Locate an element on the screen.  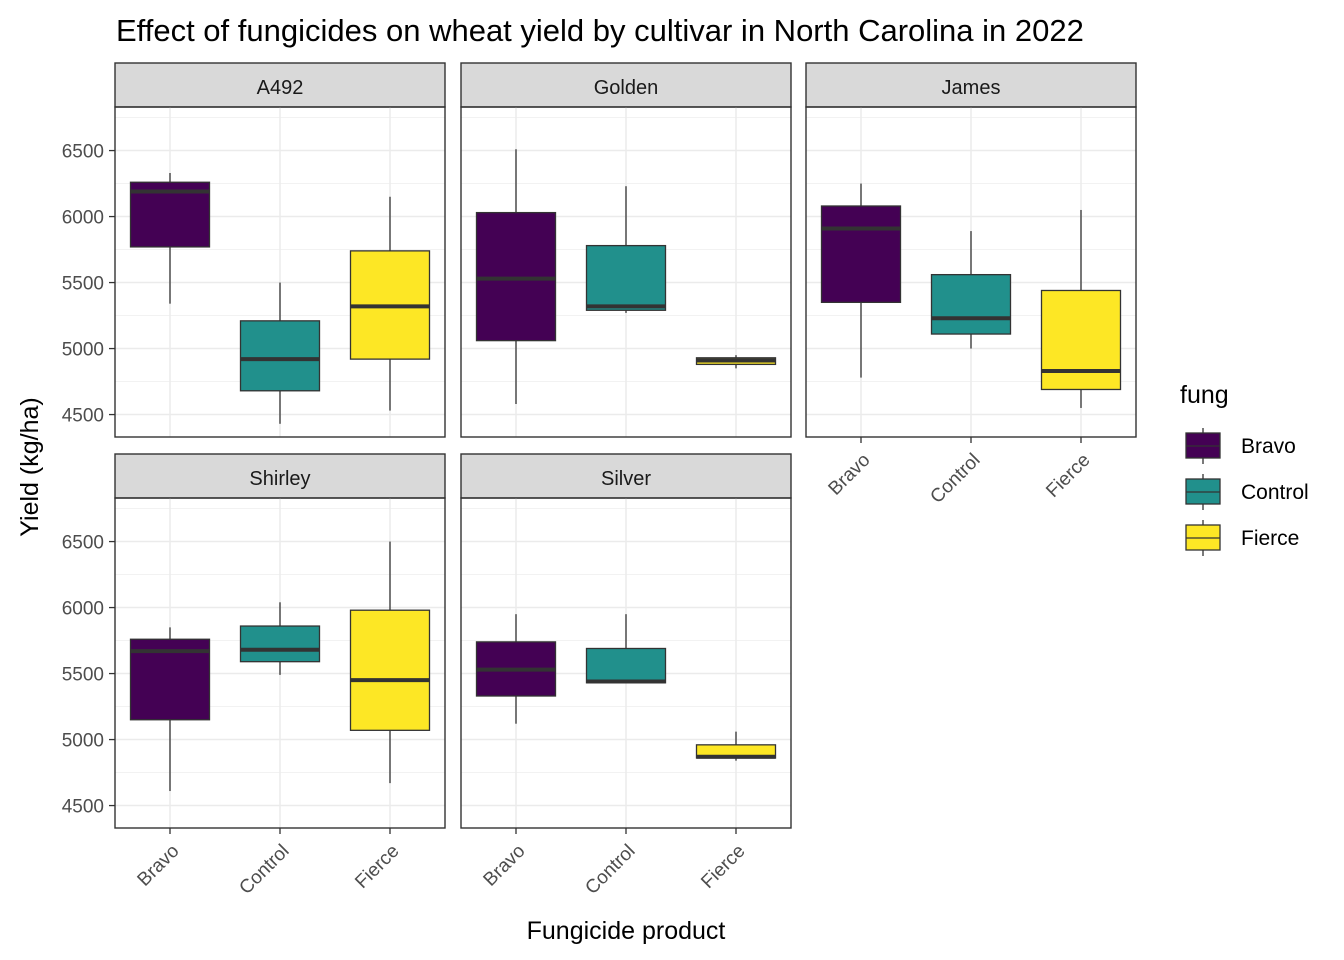
panel-golden: Golden is located at coordinates (626, 250).